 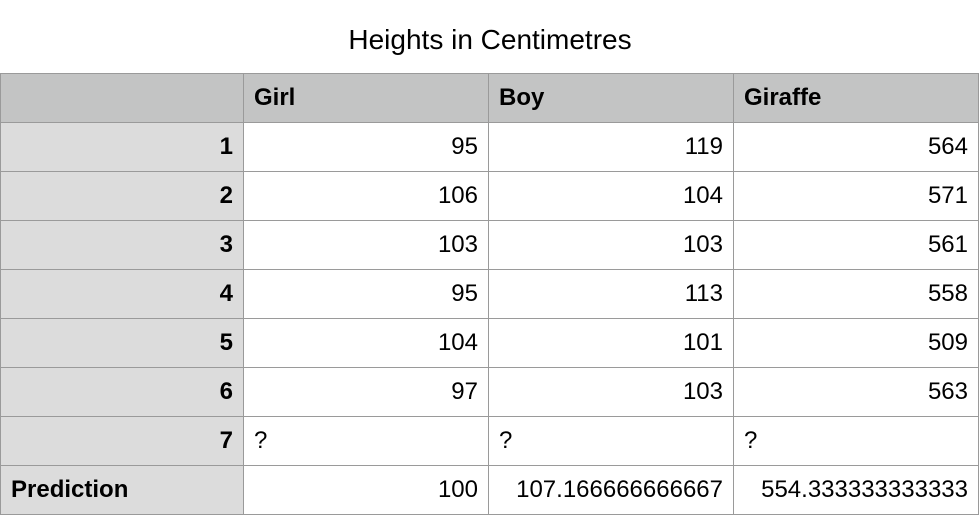 What do you see at coordinates (366, 392) in the screenshot?
I see `table-cell: 97` at bounding box center [366, 392].